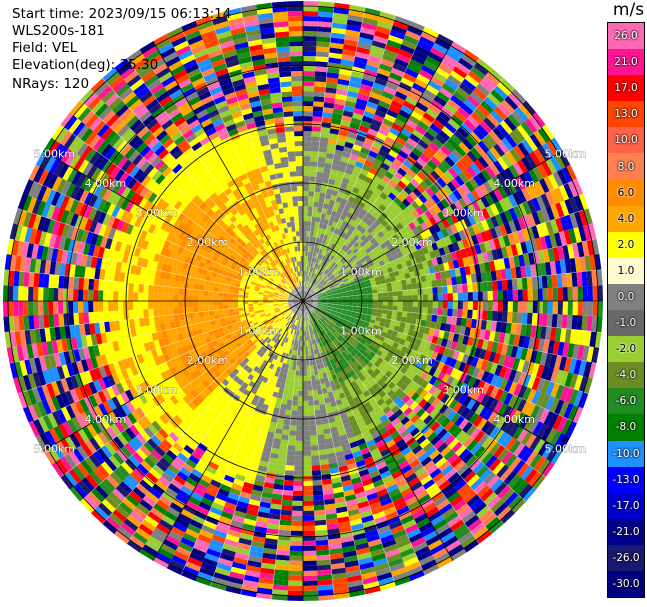  I want to click on colorbar-level: -30.0, so click(626, 584).